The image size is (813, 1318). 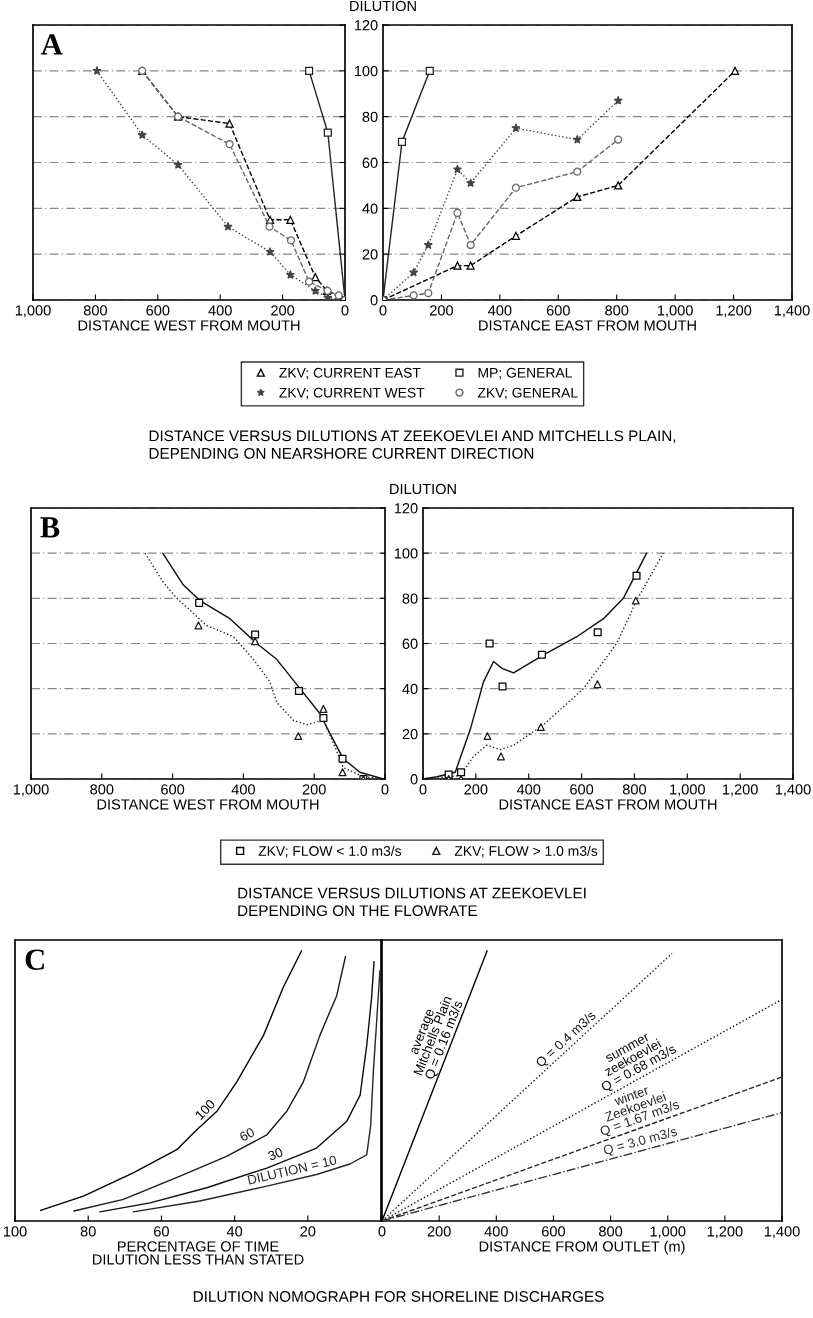 What do you see at coordinates (198, 1253) in the screenshot?
I see `x-axis-title: PERCENTAGE OF TIME DILUTION LESS THAN STATED` at bounding box center [198, 1253].